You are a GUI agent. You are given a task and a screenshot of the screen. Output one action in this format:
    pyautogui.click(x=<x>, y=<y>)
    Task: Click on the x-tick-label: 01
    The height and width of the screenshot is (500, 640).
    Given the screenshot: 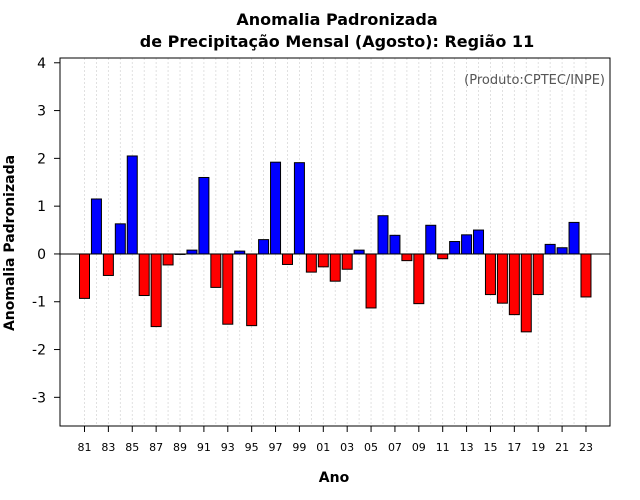 What is the action you would take?
    pyautogui.click(x=323, y=447)
    